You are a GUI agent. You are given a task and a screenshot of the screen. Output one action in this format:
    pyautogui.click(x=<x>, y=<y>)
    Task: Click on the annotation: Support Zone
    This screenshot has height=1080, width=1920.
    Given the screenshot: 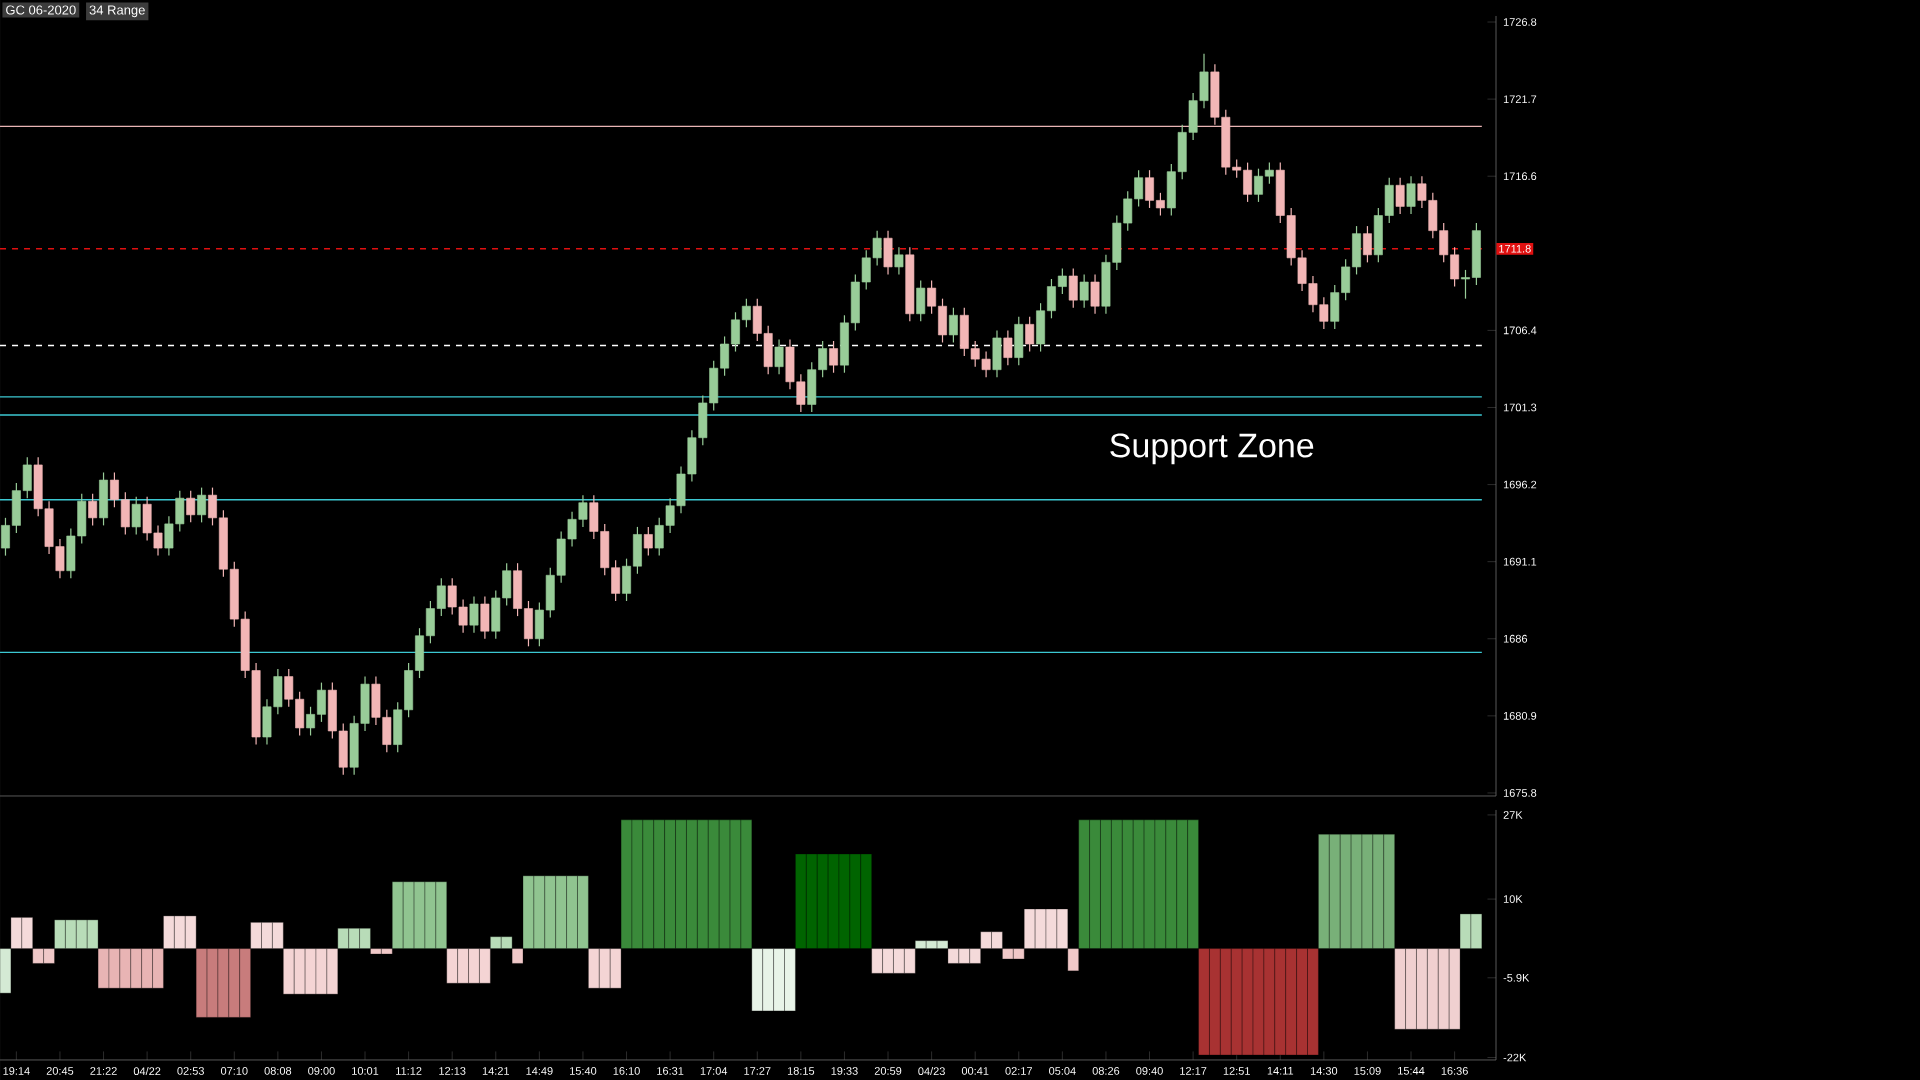 What is the action you would take?
    pyautogui.click(x=1212, y=449)
    